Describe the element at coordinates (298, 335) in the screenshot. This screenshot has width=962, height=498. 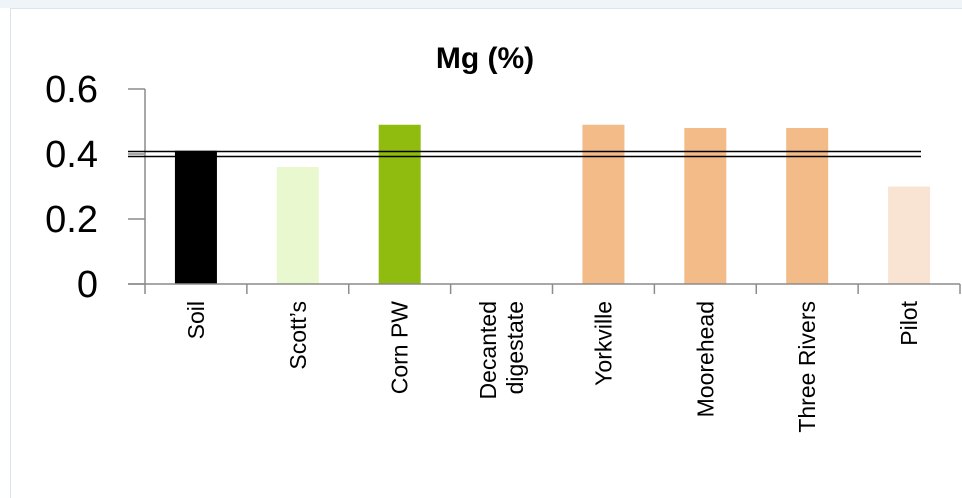
I see `x-tick-label: Scott’s` at that location.